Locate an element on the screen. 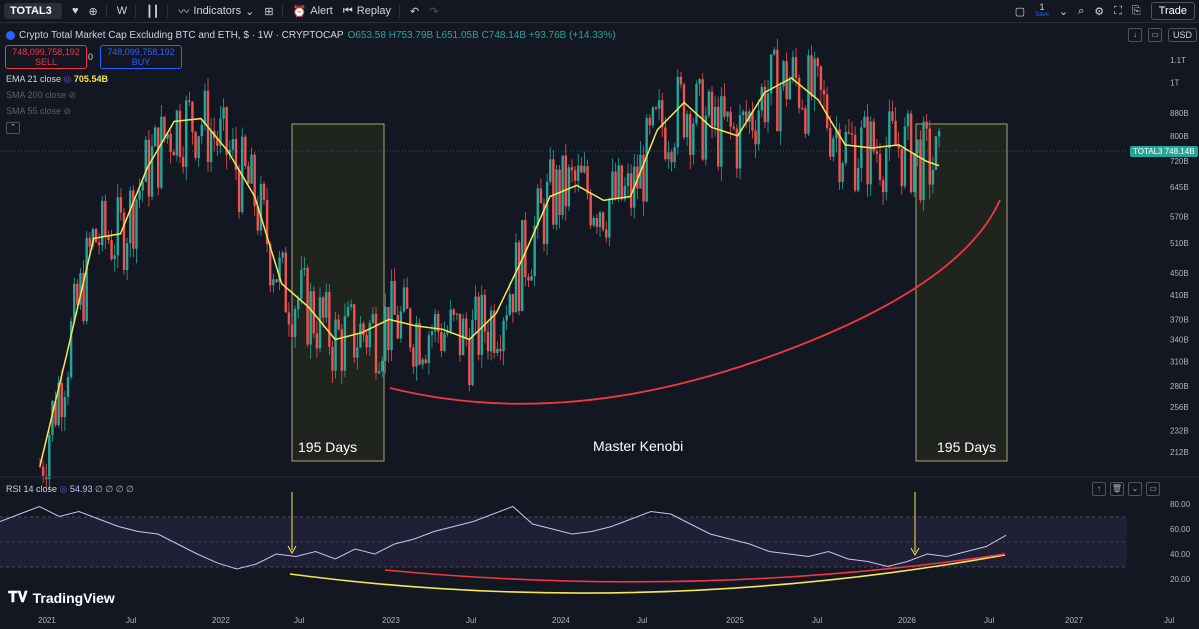 The width and height of the screenshot is (1199, 629). chevron-down-icon: ⌄ is located at coordinates (1063, 11).